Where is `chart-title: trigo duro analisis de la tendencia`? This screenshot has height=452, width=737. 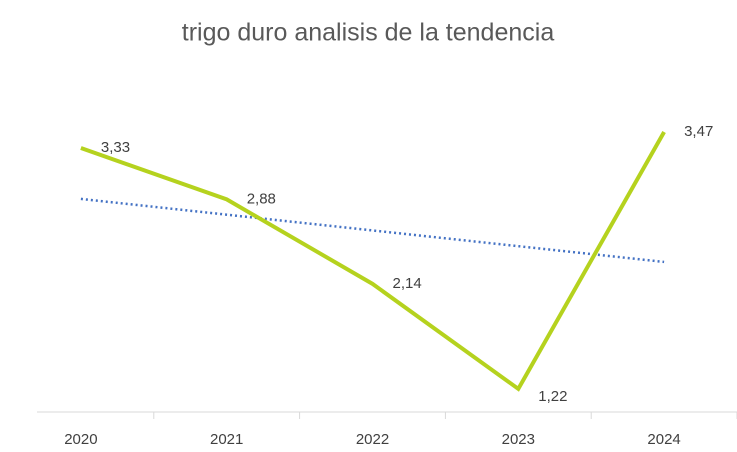 chart-title: trigo duro analisis de la tendencia is located at coordinates (368, 33).